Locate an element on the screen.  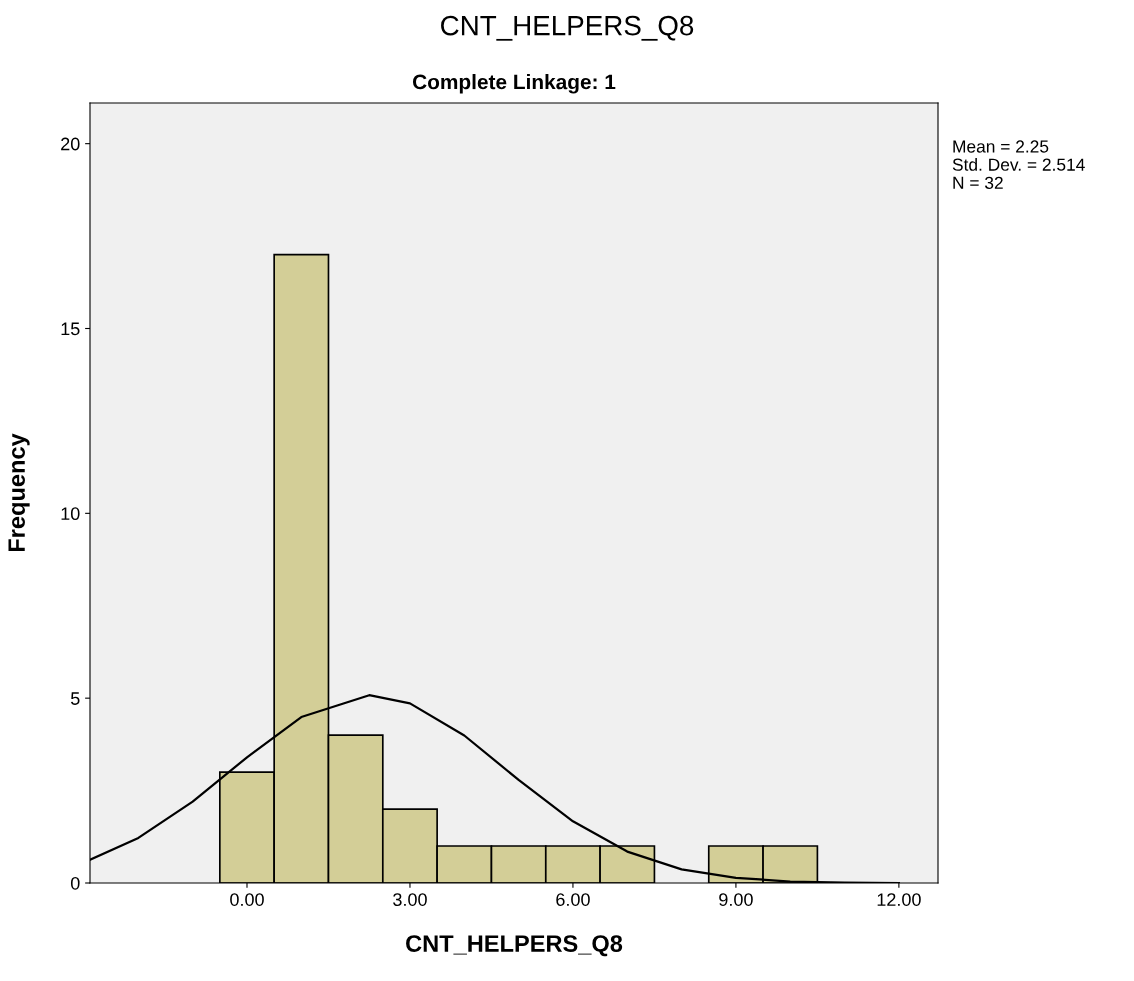
y-tick-label: 5 is located at coordinates (75, 698).